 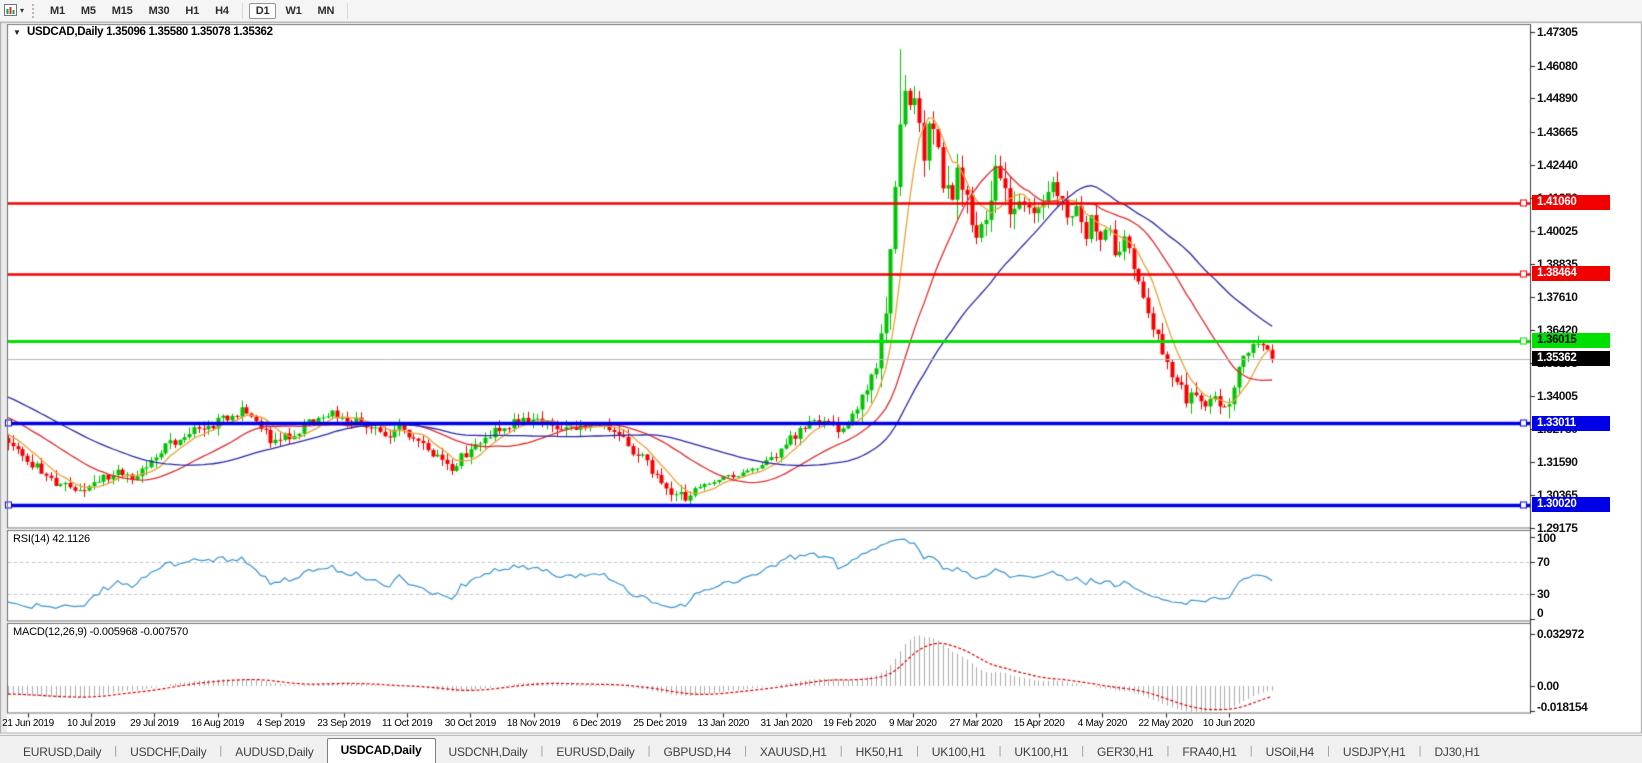 I want to click on price-axis-tick: 1.29175, so click(x=1557, y=527).